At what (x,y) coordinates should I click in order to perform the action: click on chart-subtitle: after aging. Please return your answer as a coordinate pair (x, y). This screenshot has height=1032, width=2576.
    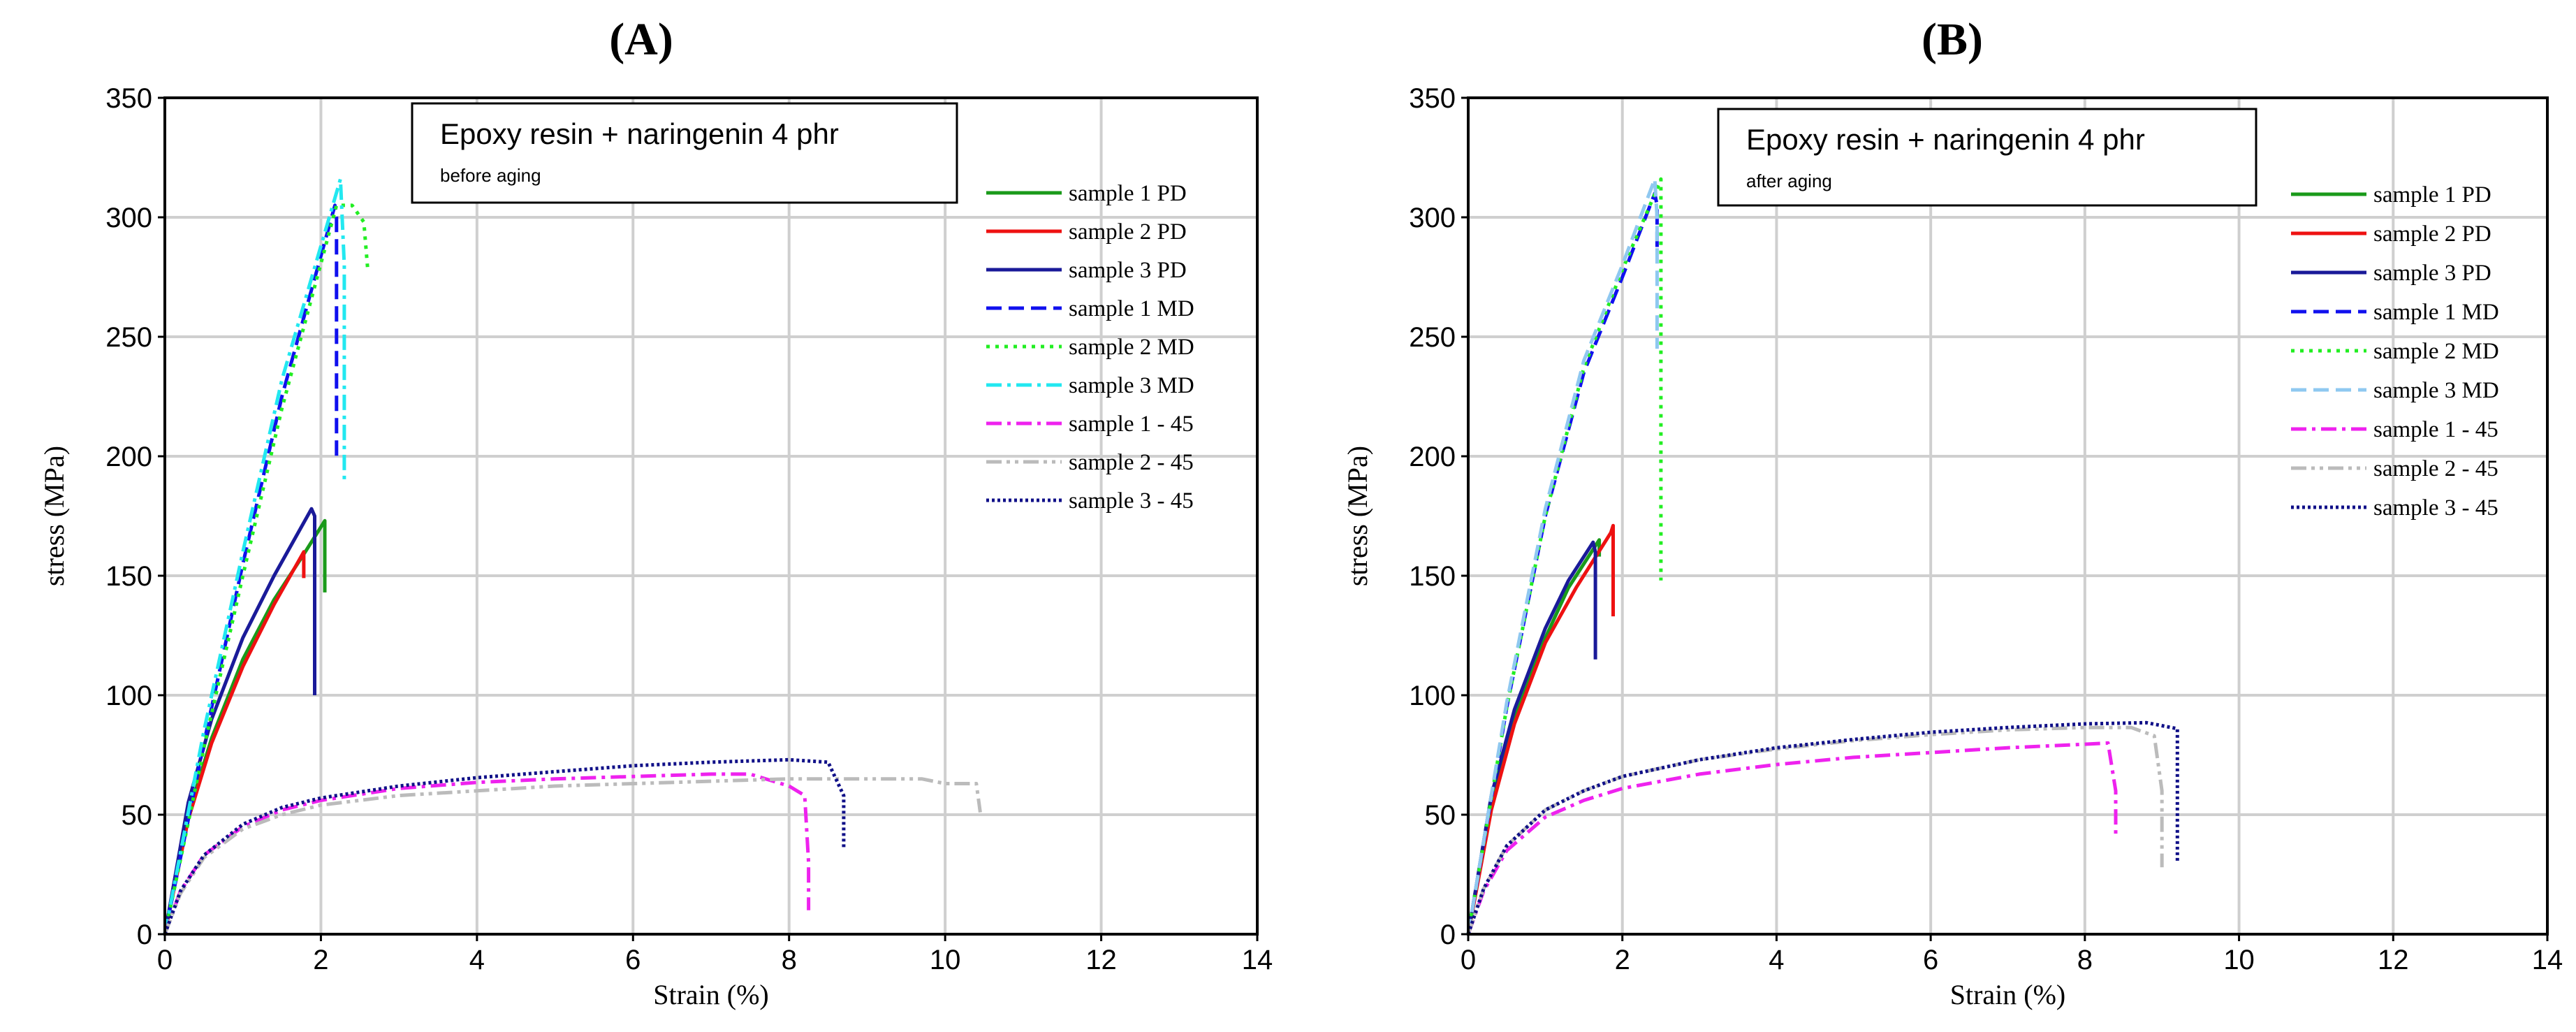
    Looking at the image, I should click on (1789, 180).